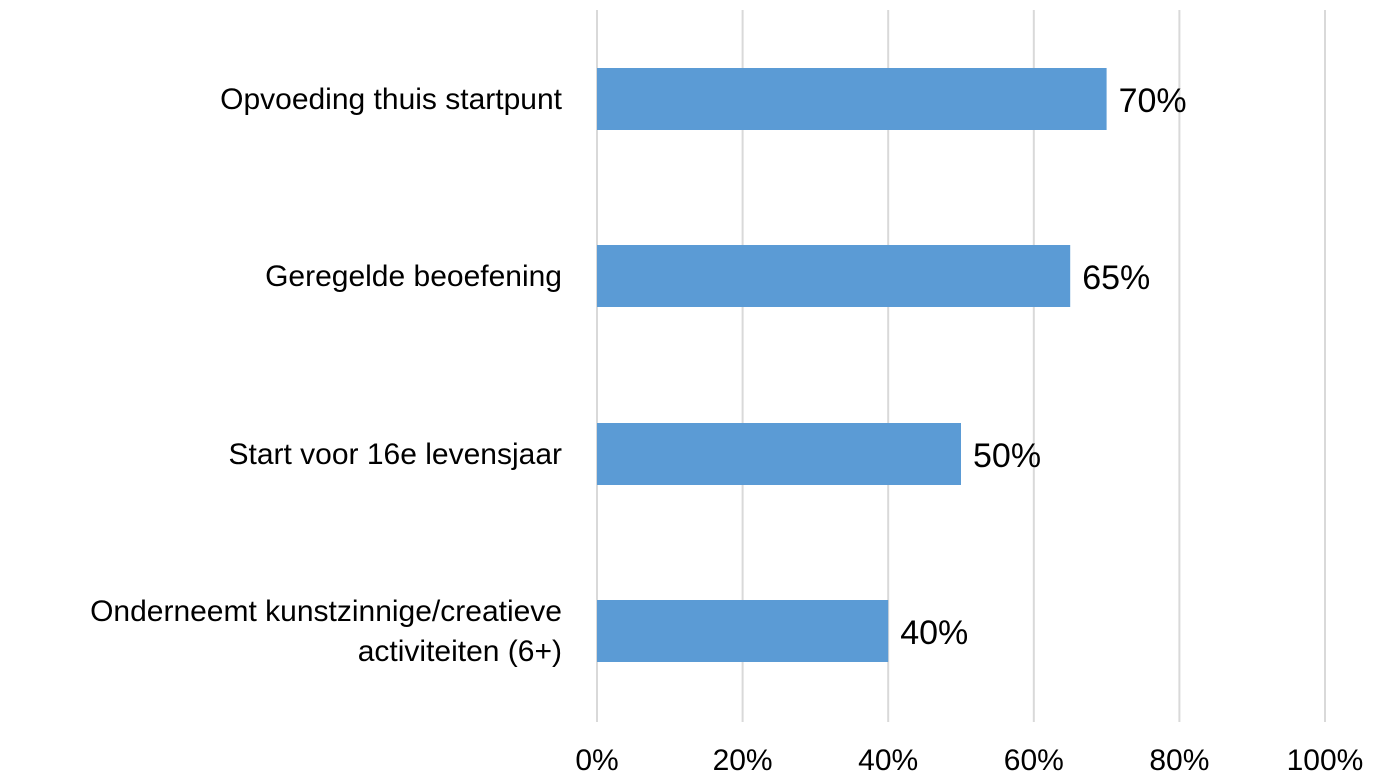  Describe the element at coordinates (1034, 760) in the screenshot. I see `x-tick-label: 60%` at that location.